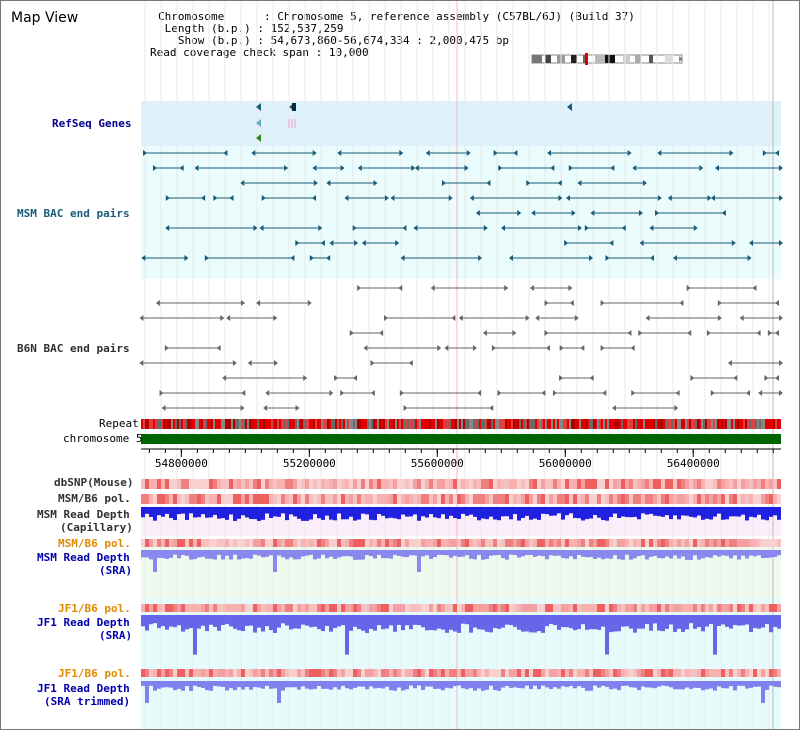  I want to click on dbsnp-track-label: dbSNP(Mouse), so click(94, 482).